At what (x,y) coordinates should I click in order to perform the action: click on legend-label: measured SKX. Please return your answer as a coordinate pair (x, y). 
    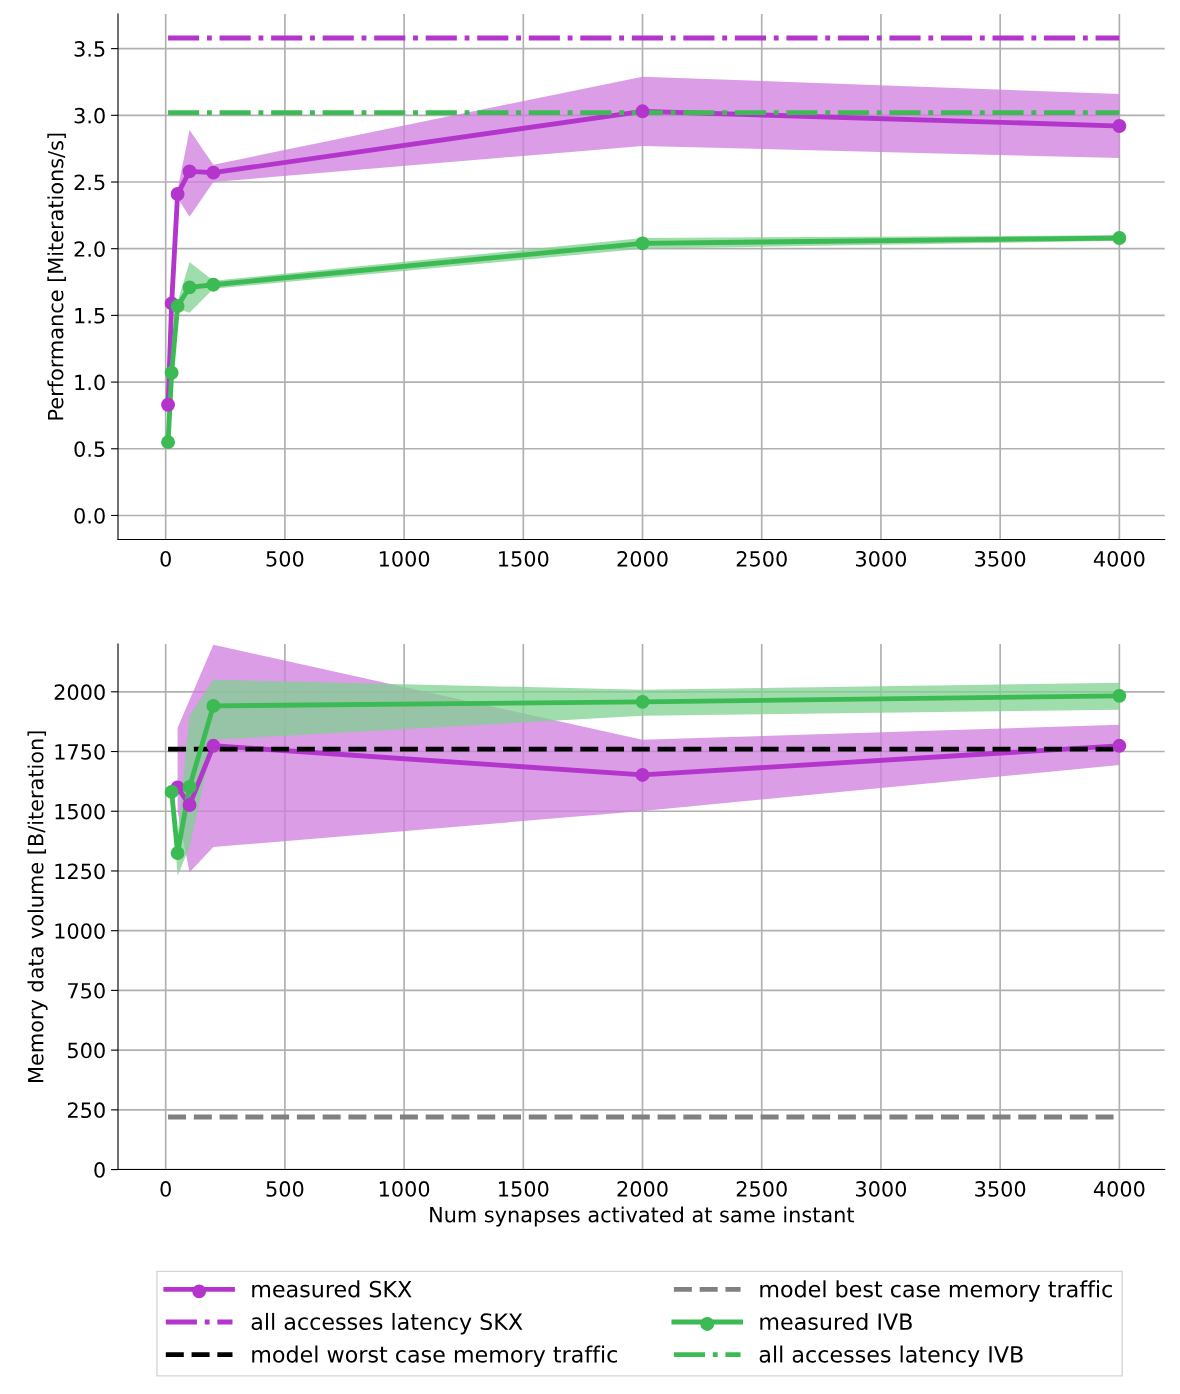
    Looking at the image, I should click on (332, 1289).